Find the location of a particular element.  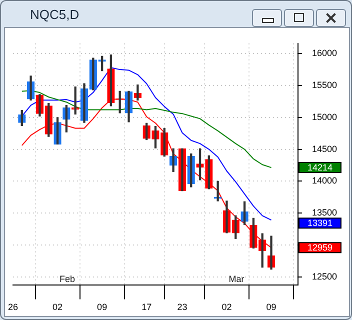

y-tick-label: 12500 is located at coordinates (325, 276).